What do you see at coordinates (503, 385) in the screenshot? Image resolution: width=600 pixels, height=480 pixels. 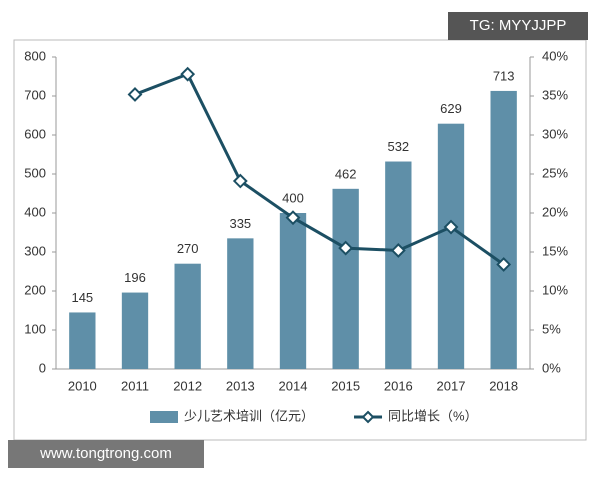 I see `x-tick-label: 2018` at bounding box center [503, 385].